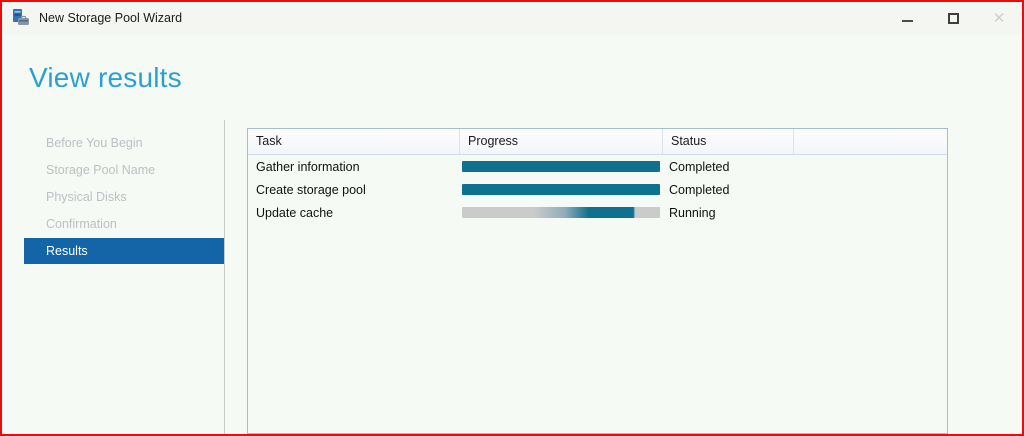 The image size is (1024, 436). Describe the element at coordinates (105, 77) in the screenshot. I see `page-title: View results` at that location.